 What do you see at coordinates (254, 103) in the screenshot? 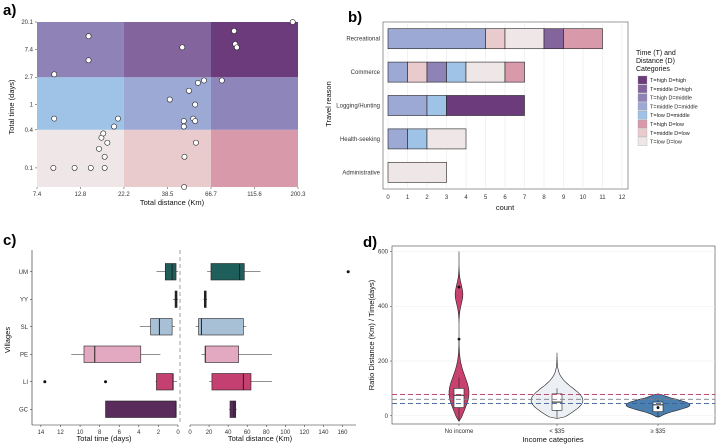
I see `cell-time-mid-dist-high` at bounding box center [254, 103].